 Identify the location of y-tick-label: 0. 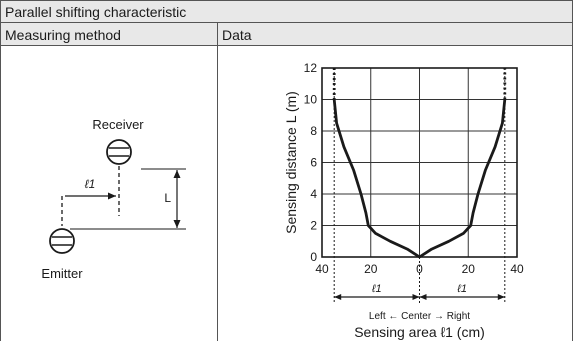
(313, 257).